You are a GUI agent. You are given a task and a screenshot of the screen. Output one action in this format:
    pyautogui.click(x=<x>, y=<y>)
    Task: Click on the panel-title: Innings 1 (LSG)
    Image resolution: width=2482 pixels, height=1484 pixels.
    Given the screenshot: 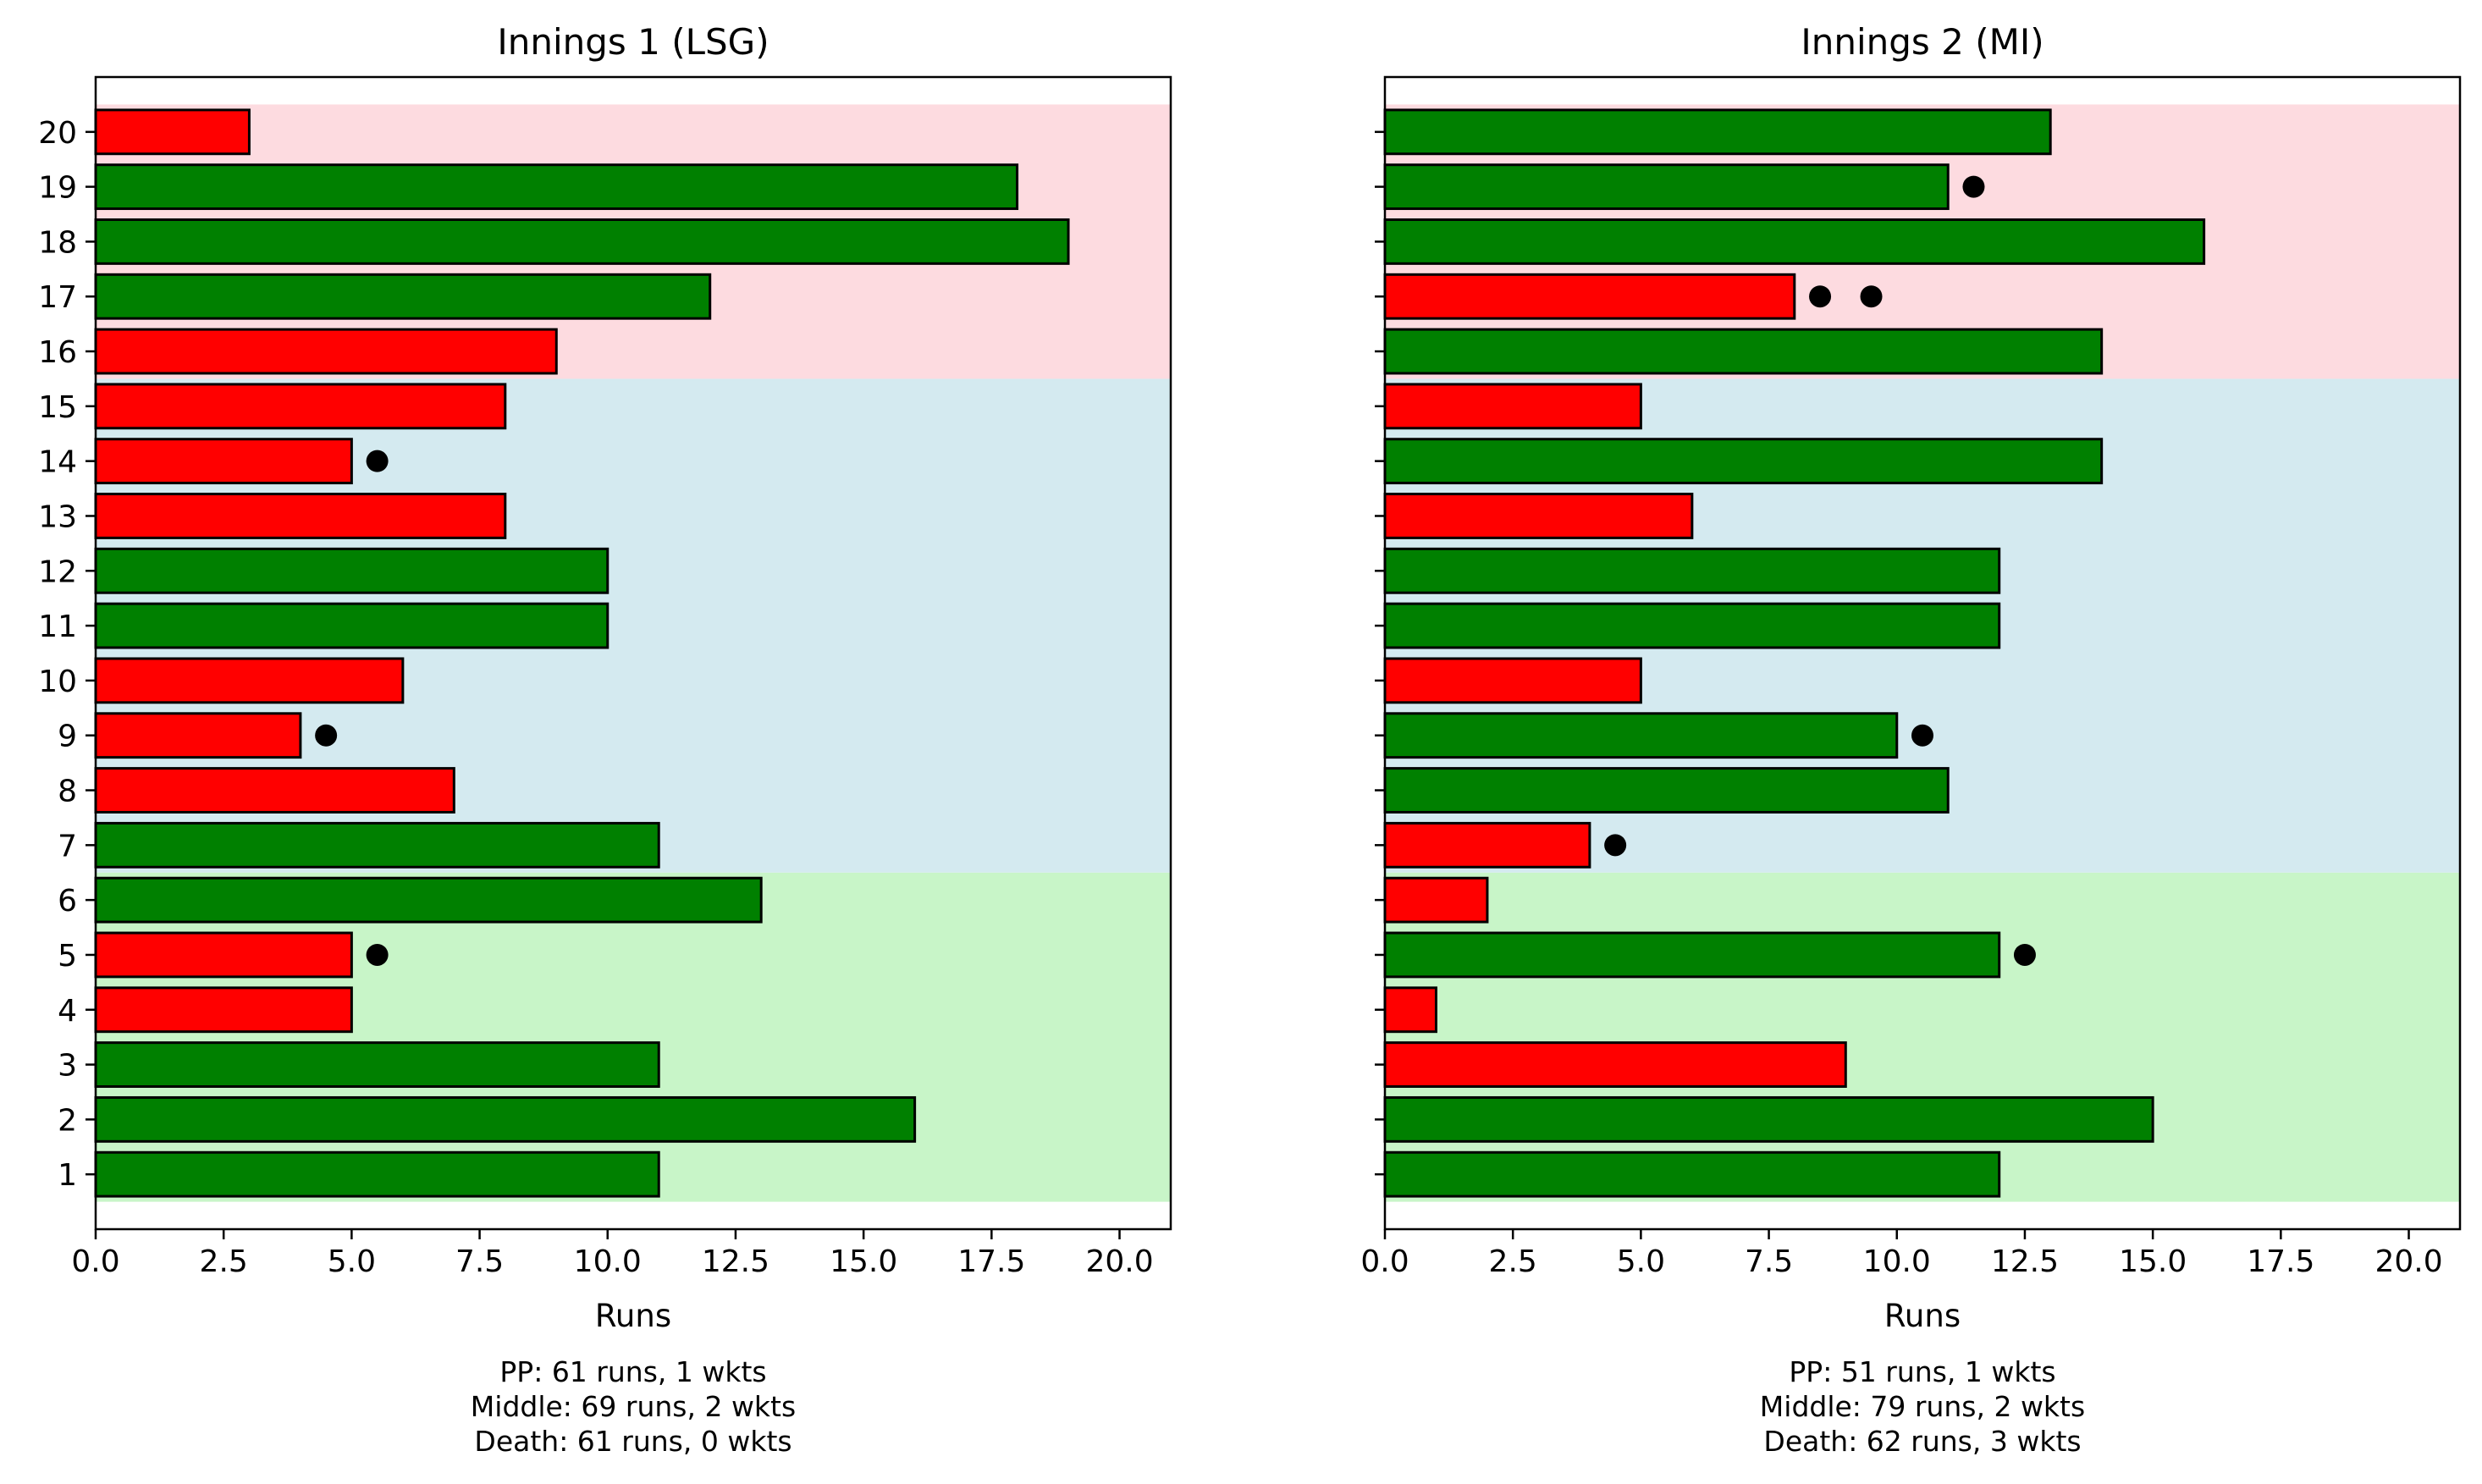 What is the action you would take?
    pyautogui.click(x=633, y=42)
    